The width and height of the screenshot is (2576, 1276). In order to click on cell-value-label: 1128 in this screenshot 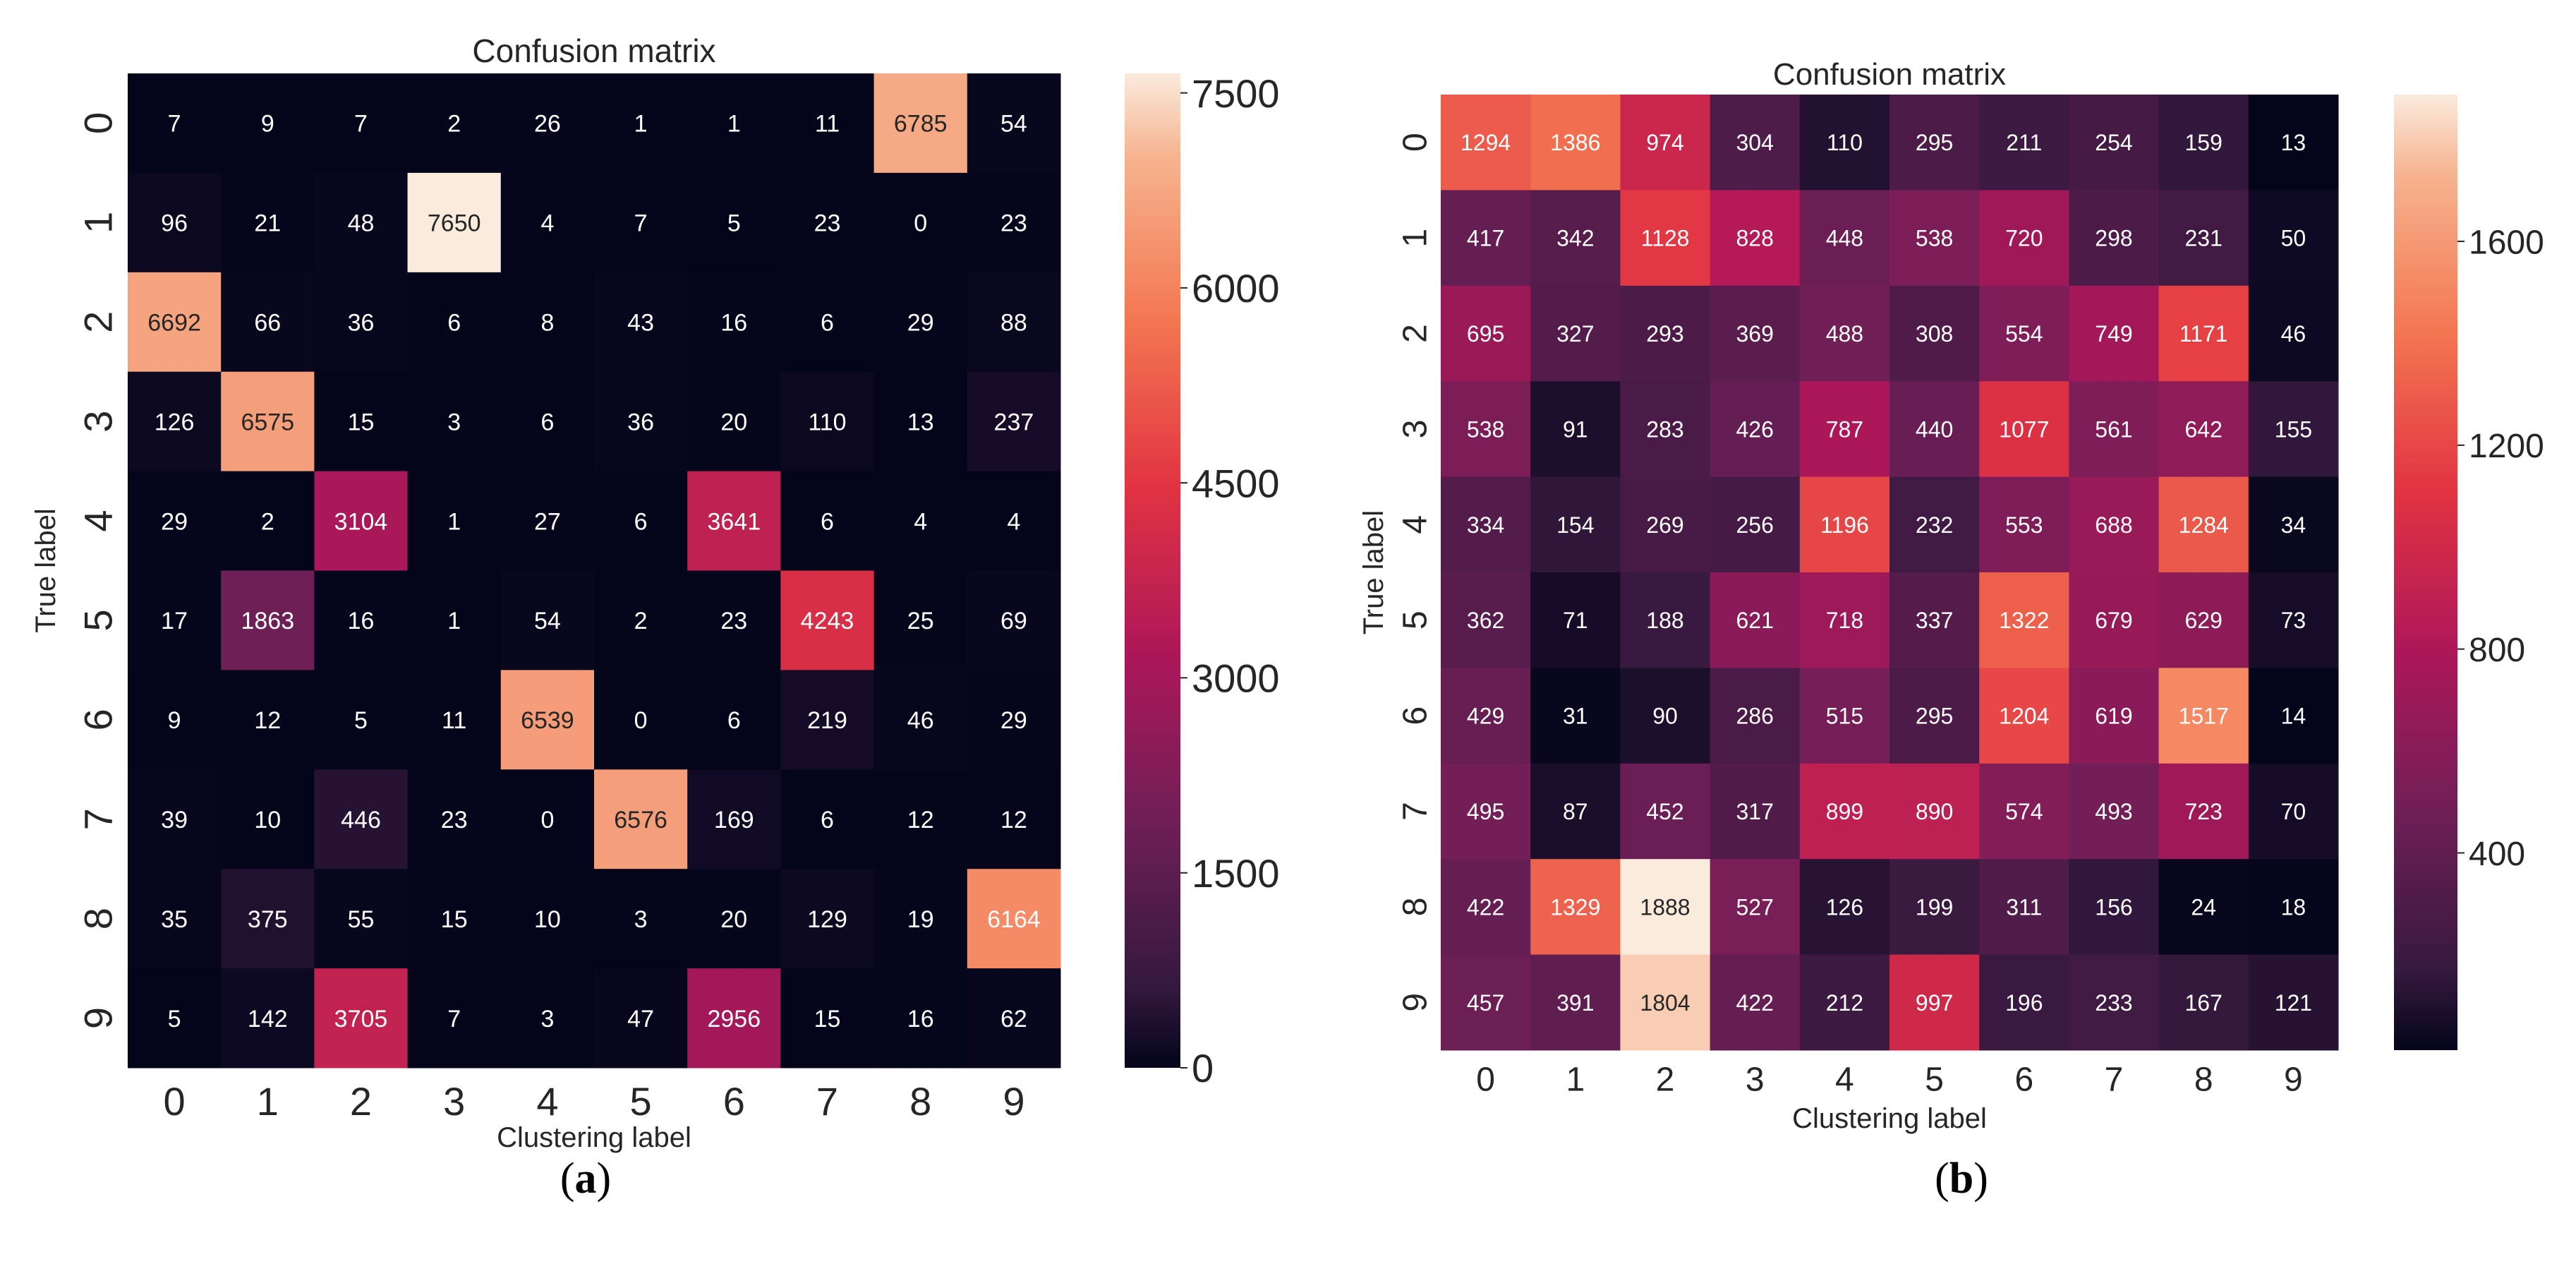, I will do `click(1666, 239)`.